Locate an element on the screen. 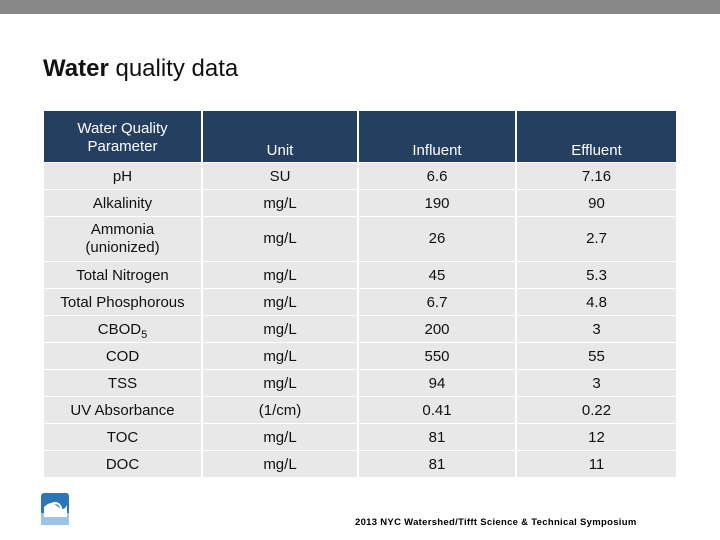 The width and height of the screenshot is (720, 540). table-row: Ammonia (unionized) mg/L 26 2.7 is located at coordinates (360, 239).